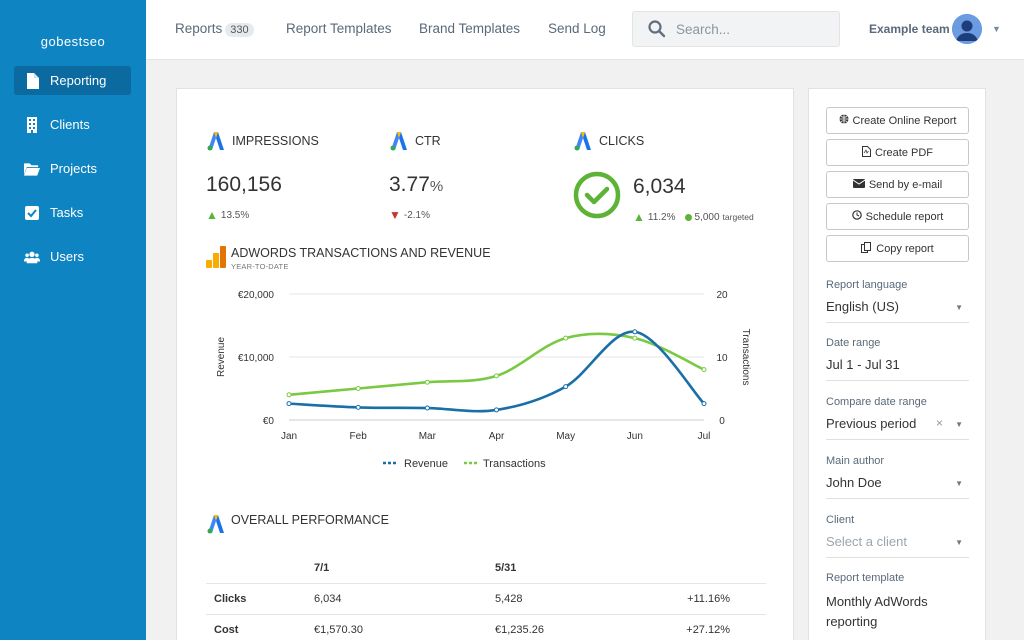  I want to click on field-value: English (US), so click(862, 306).